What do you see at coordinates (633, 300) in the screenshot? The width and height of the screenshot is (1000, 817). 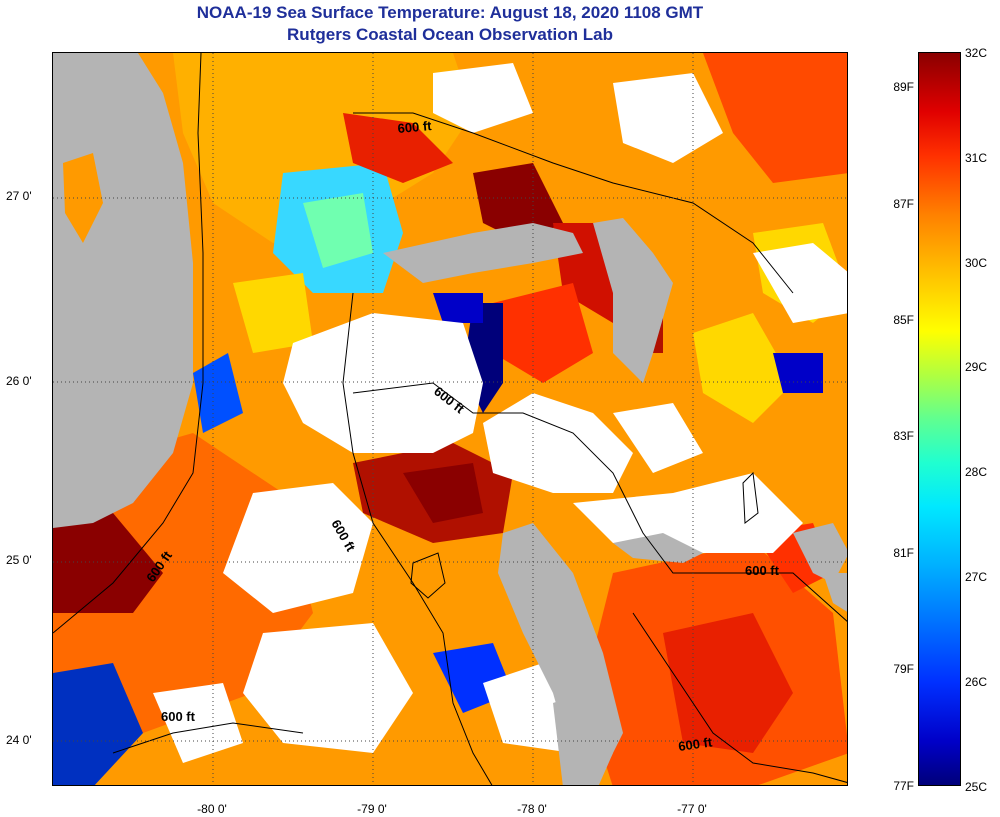 I see `land-abaco` at bounding box center [633, 300].